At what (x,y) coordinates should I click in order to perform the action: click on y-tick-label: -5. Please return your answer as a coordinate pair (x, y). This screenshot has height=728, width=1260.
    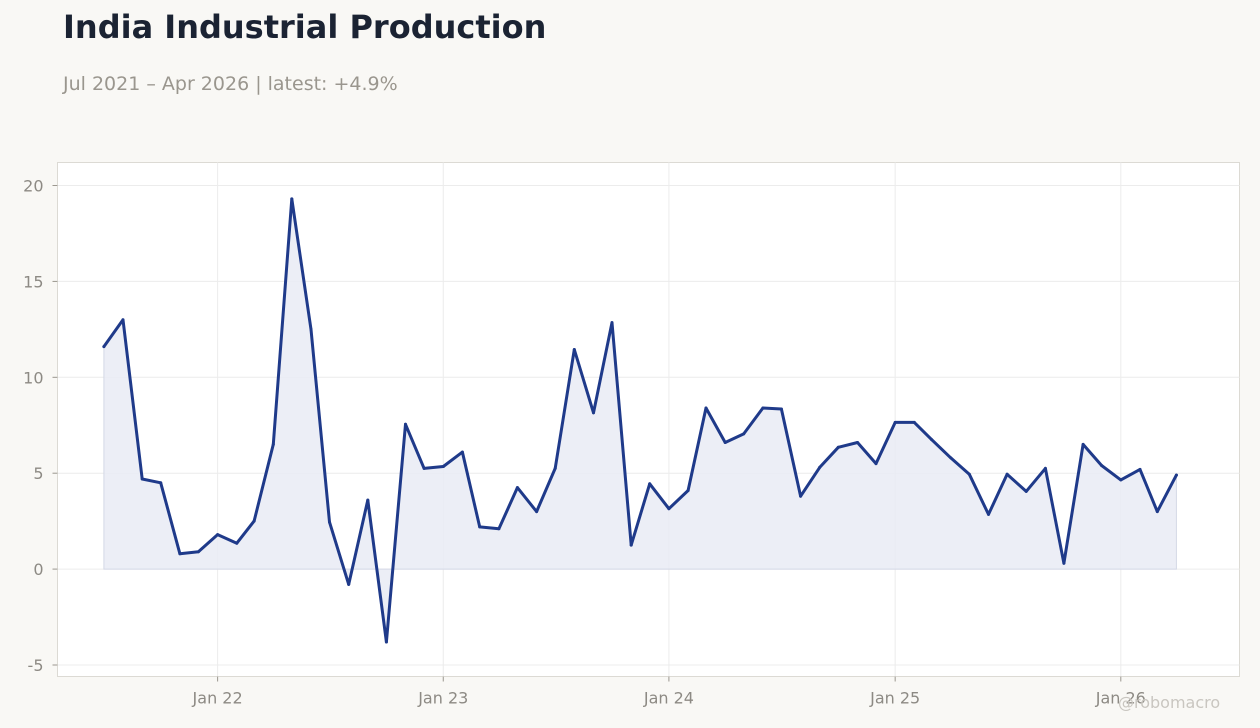
    Looking at the image, I should click on (36, 665).